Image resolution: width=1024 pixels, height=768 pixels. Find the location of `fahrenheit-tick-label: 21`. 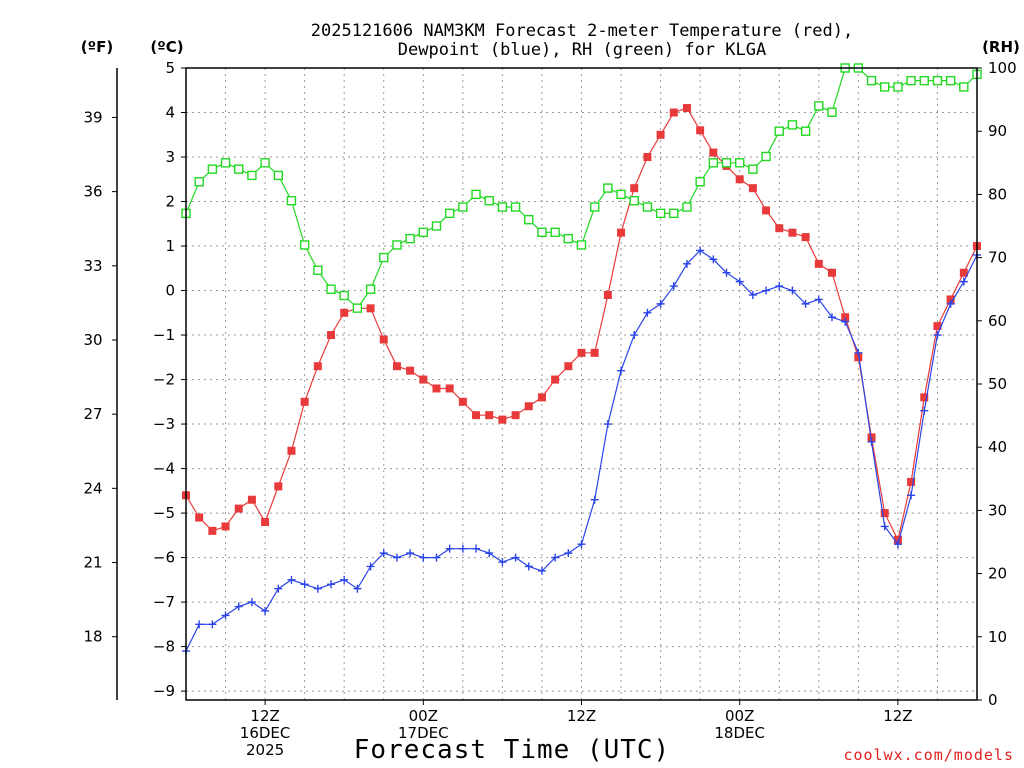

fahrenheit-tick-label: 21 is located at coordinates (92, 563).